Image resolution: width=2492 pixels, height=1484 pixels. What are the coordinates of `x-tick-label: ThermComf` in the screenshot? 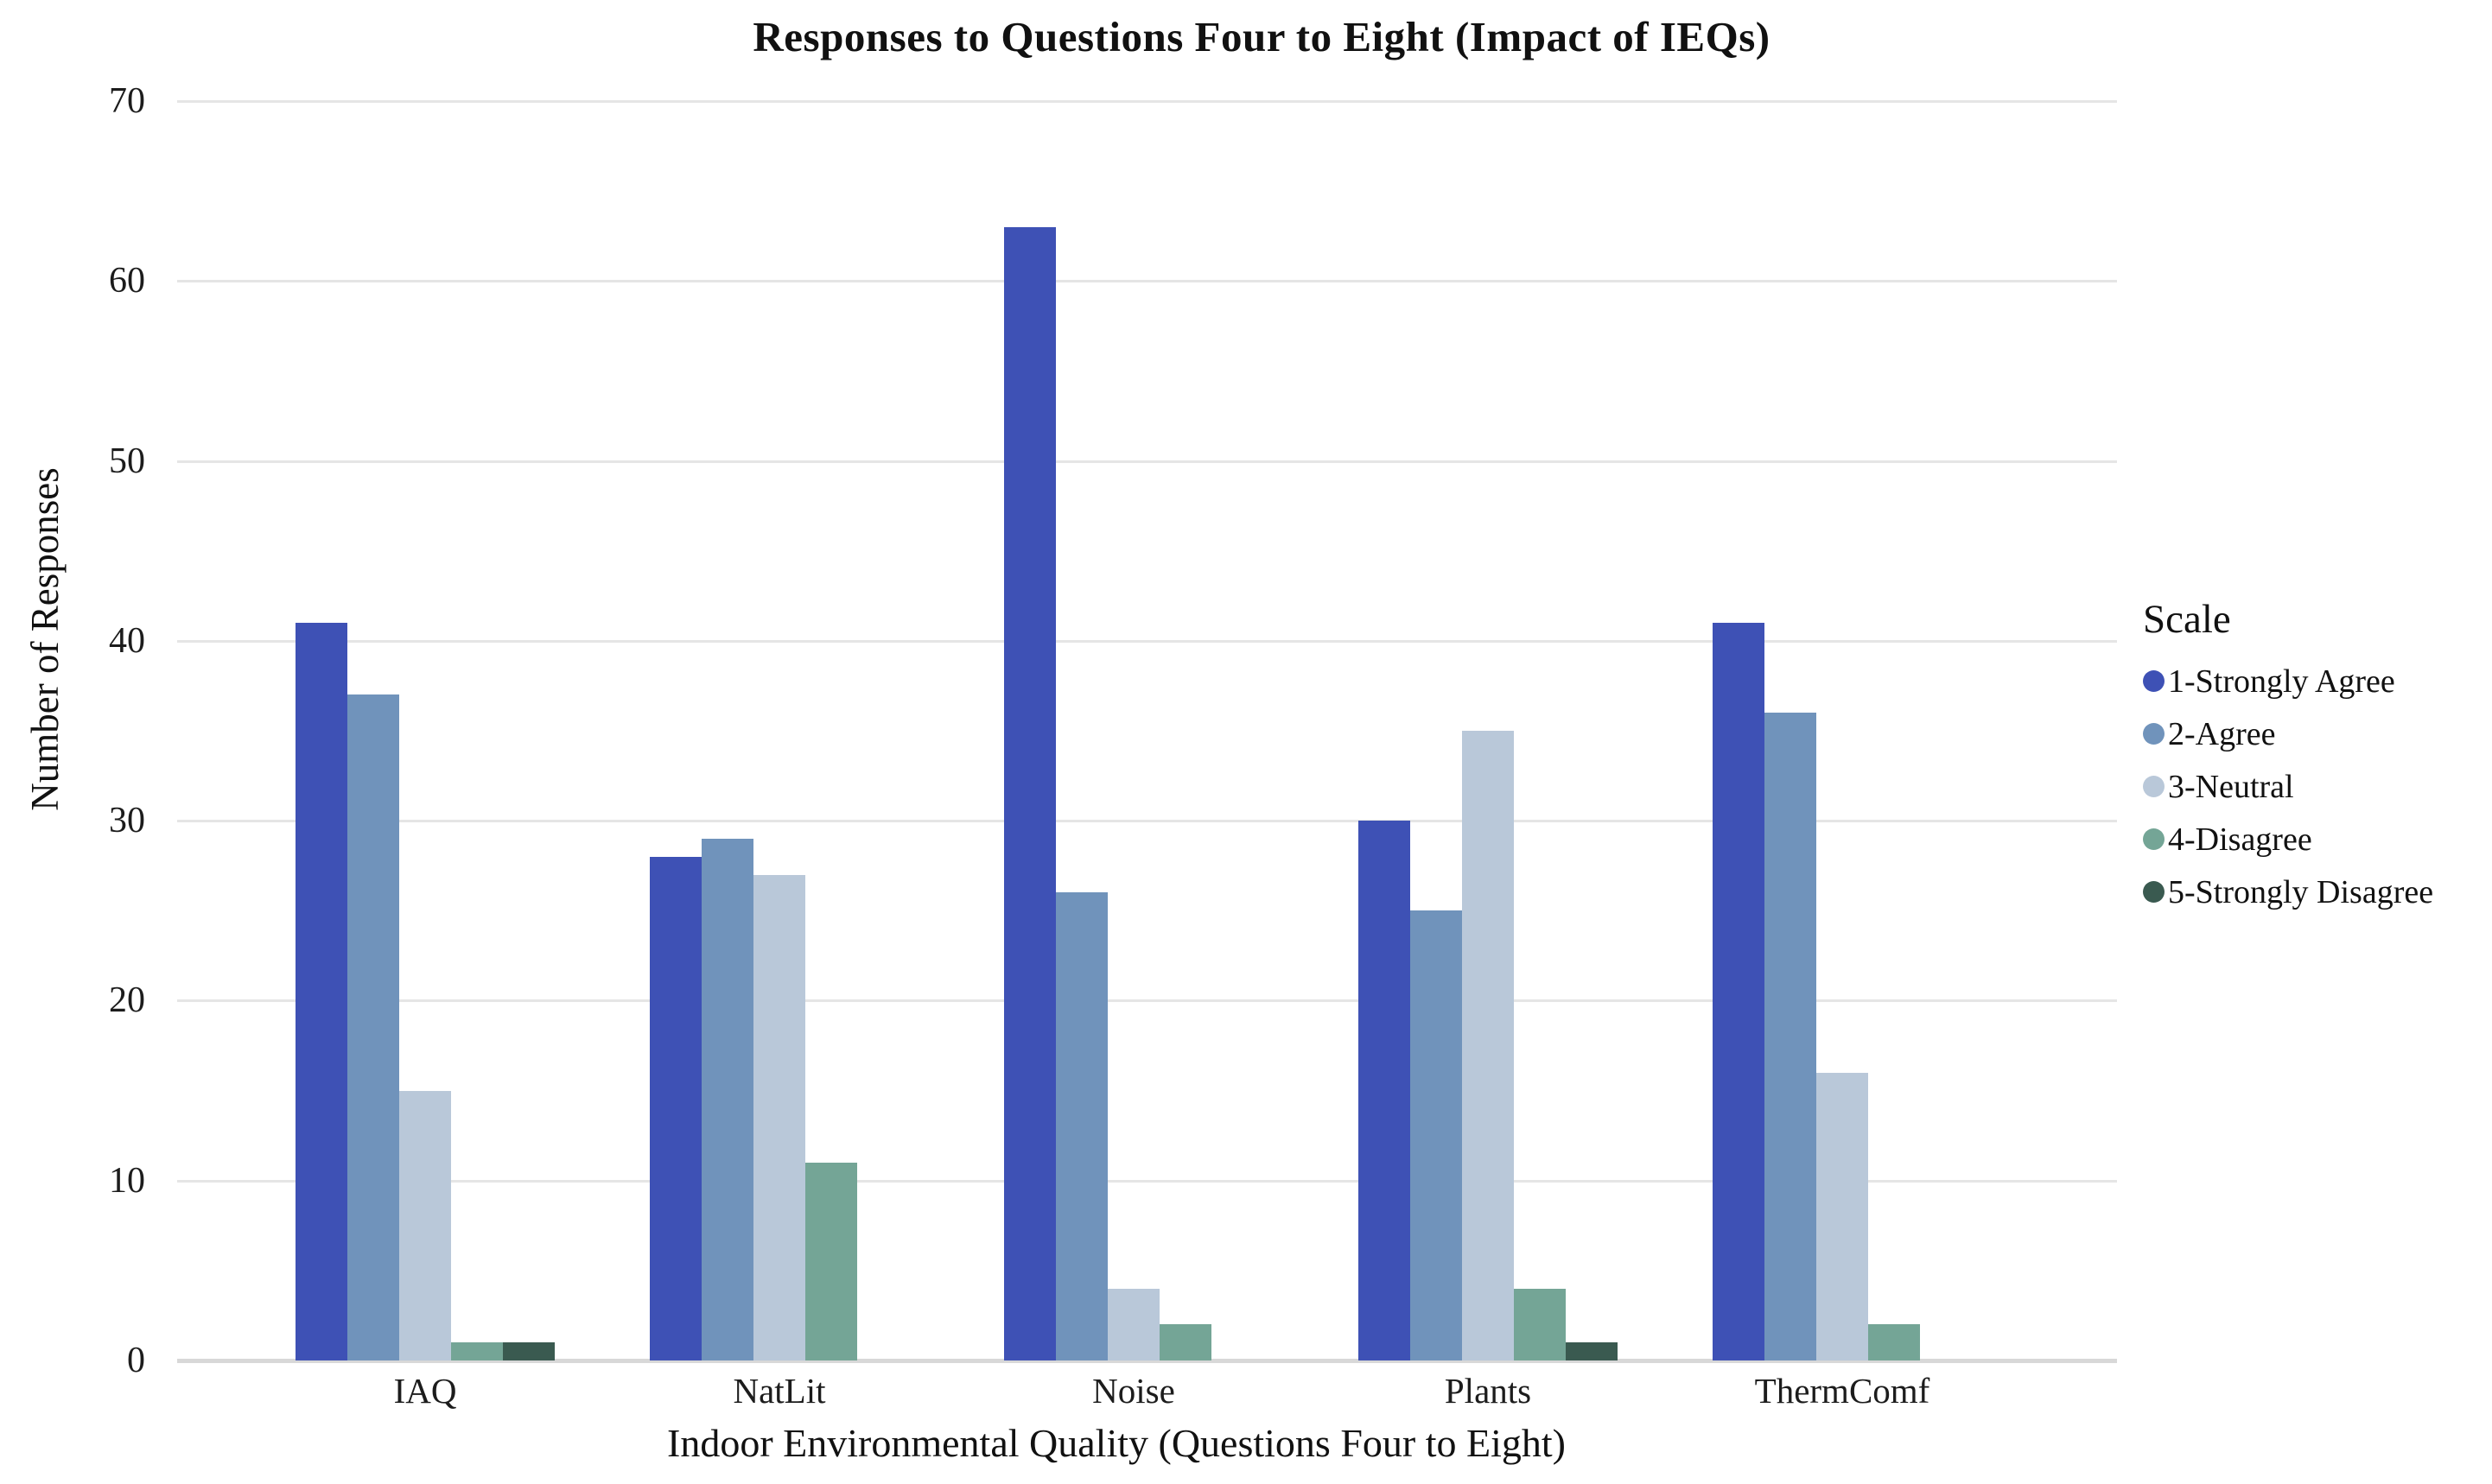 It's located at (1842, 1391).